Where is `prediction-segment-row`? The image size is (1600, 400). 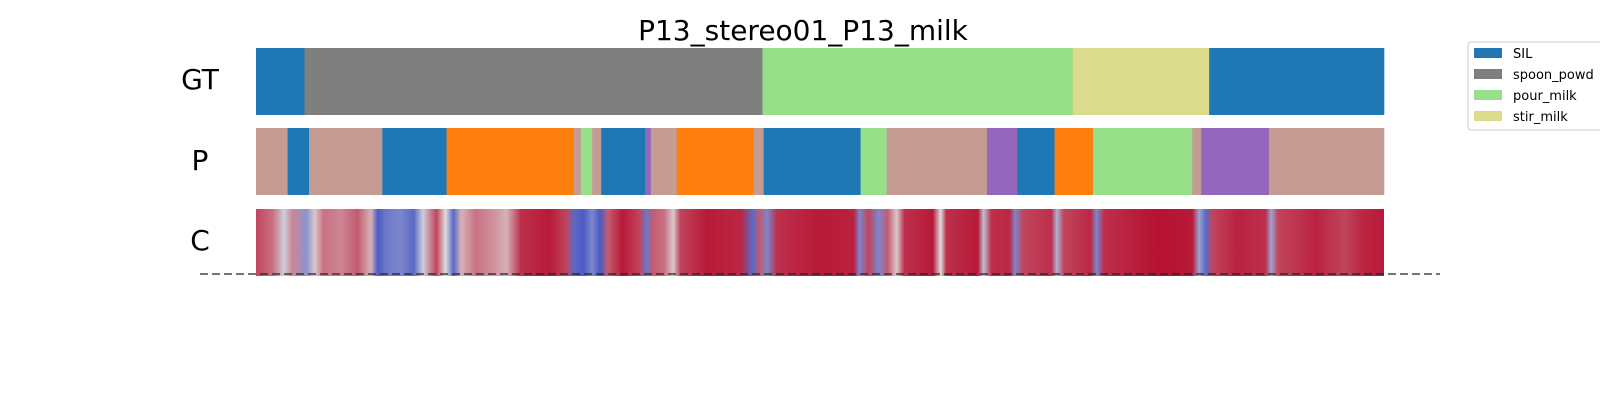 prediction-segment-row is located at coordinates (820, 161).